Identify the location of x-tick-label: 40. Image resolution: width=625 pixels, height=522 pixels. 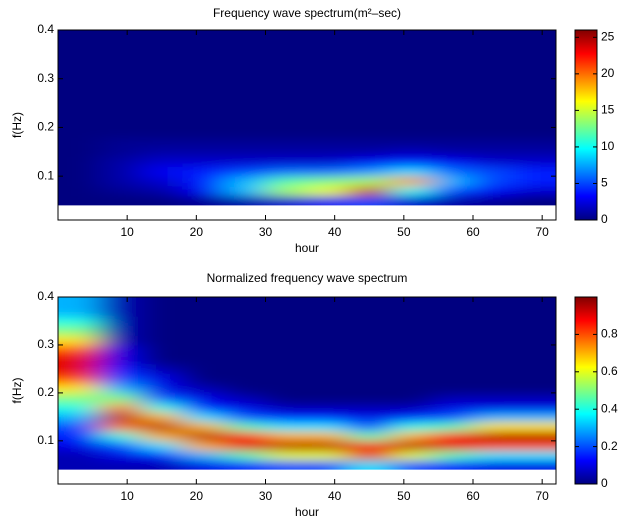
(335, 232).